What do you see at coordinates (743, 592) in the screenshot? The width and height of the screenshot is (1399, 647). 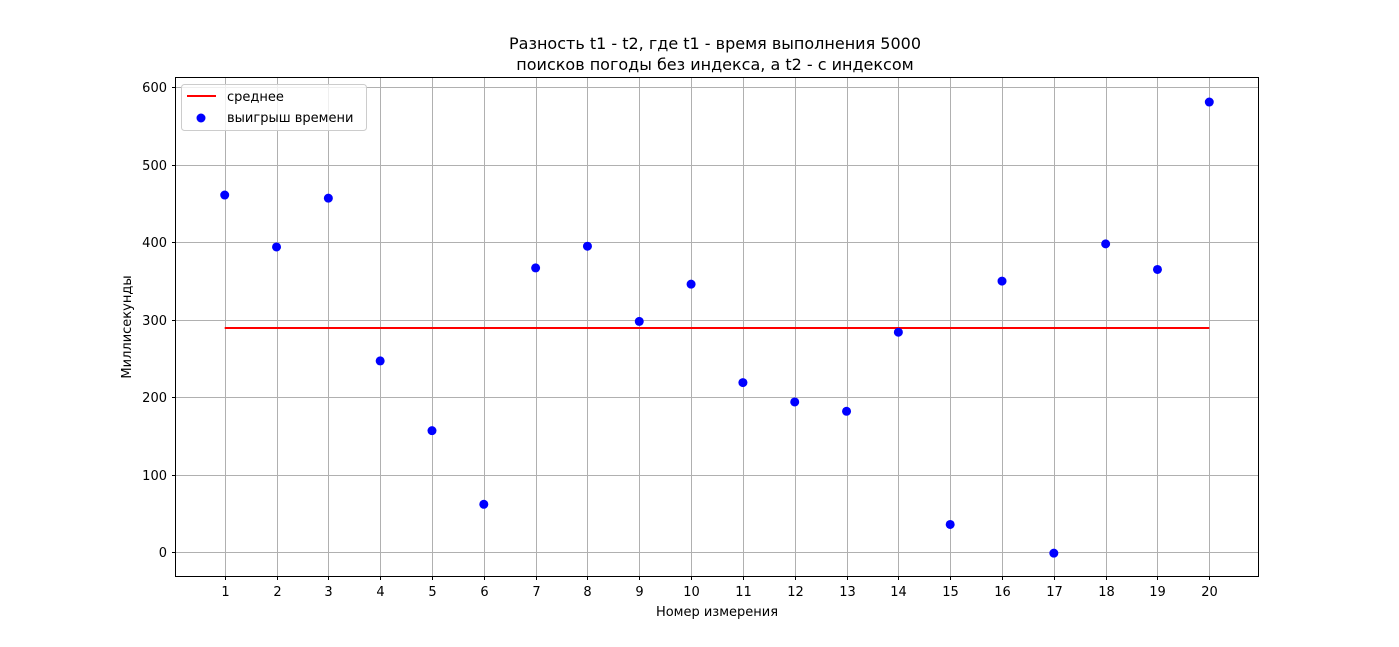 I see `x-tick-label: 11` at bounding box center [743, 592].